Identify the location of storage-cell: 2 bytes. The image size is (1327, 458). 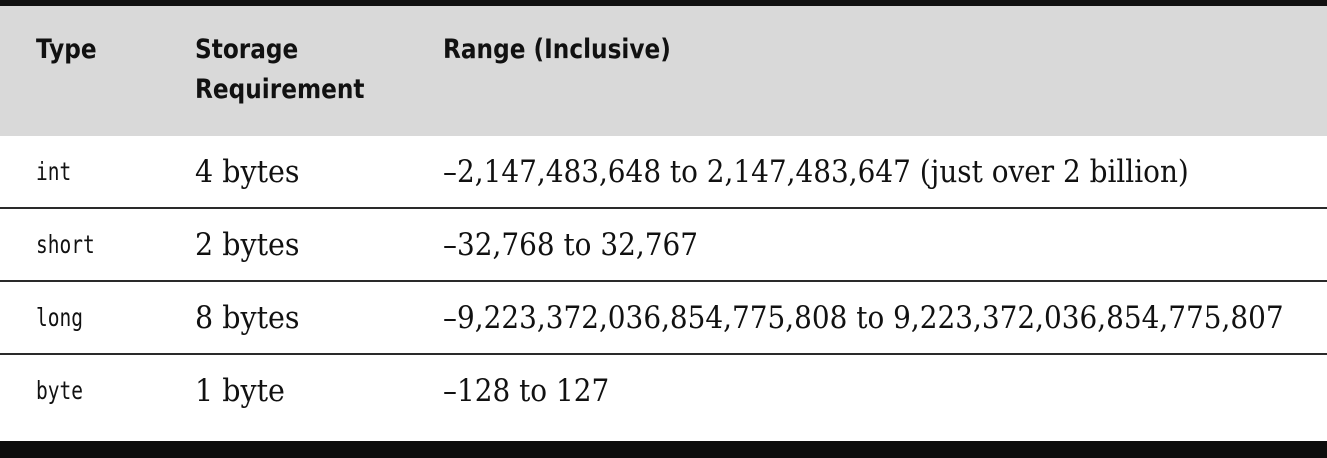
(247, 244).